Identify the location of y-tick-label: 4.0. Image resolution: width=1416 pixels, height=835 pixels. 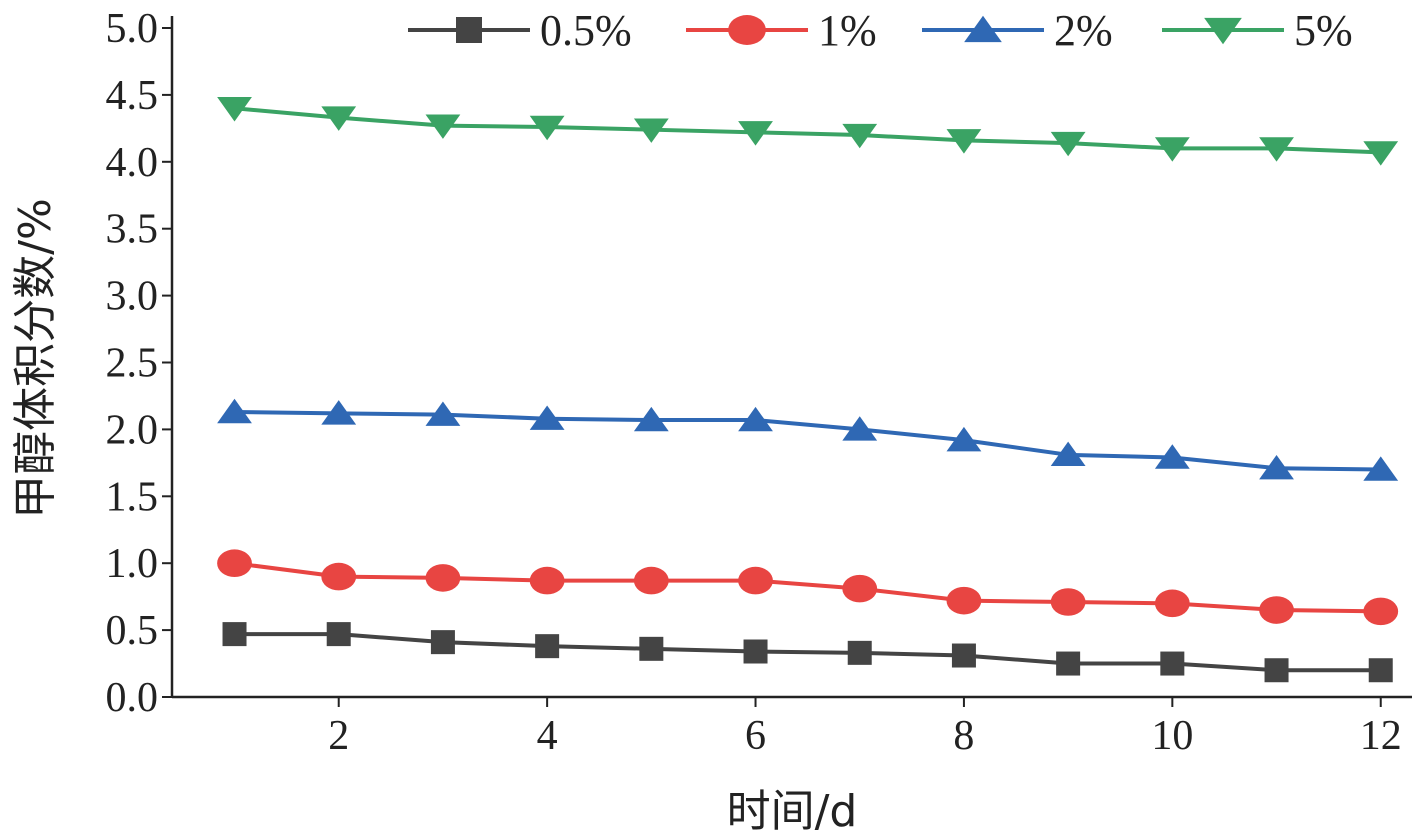
(132, 163).